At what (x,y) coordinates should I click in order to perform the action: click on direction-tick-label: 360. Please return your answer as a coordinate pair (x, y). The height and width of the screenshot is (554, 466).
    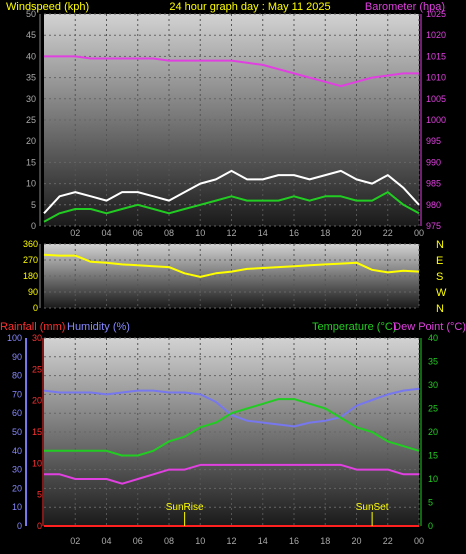
    Looking at the image, I should click on (30, 244).